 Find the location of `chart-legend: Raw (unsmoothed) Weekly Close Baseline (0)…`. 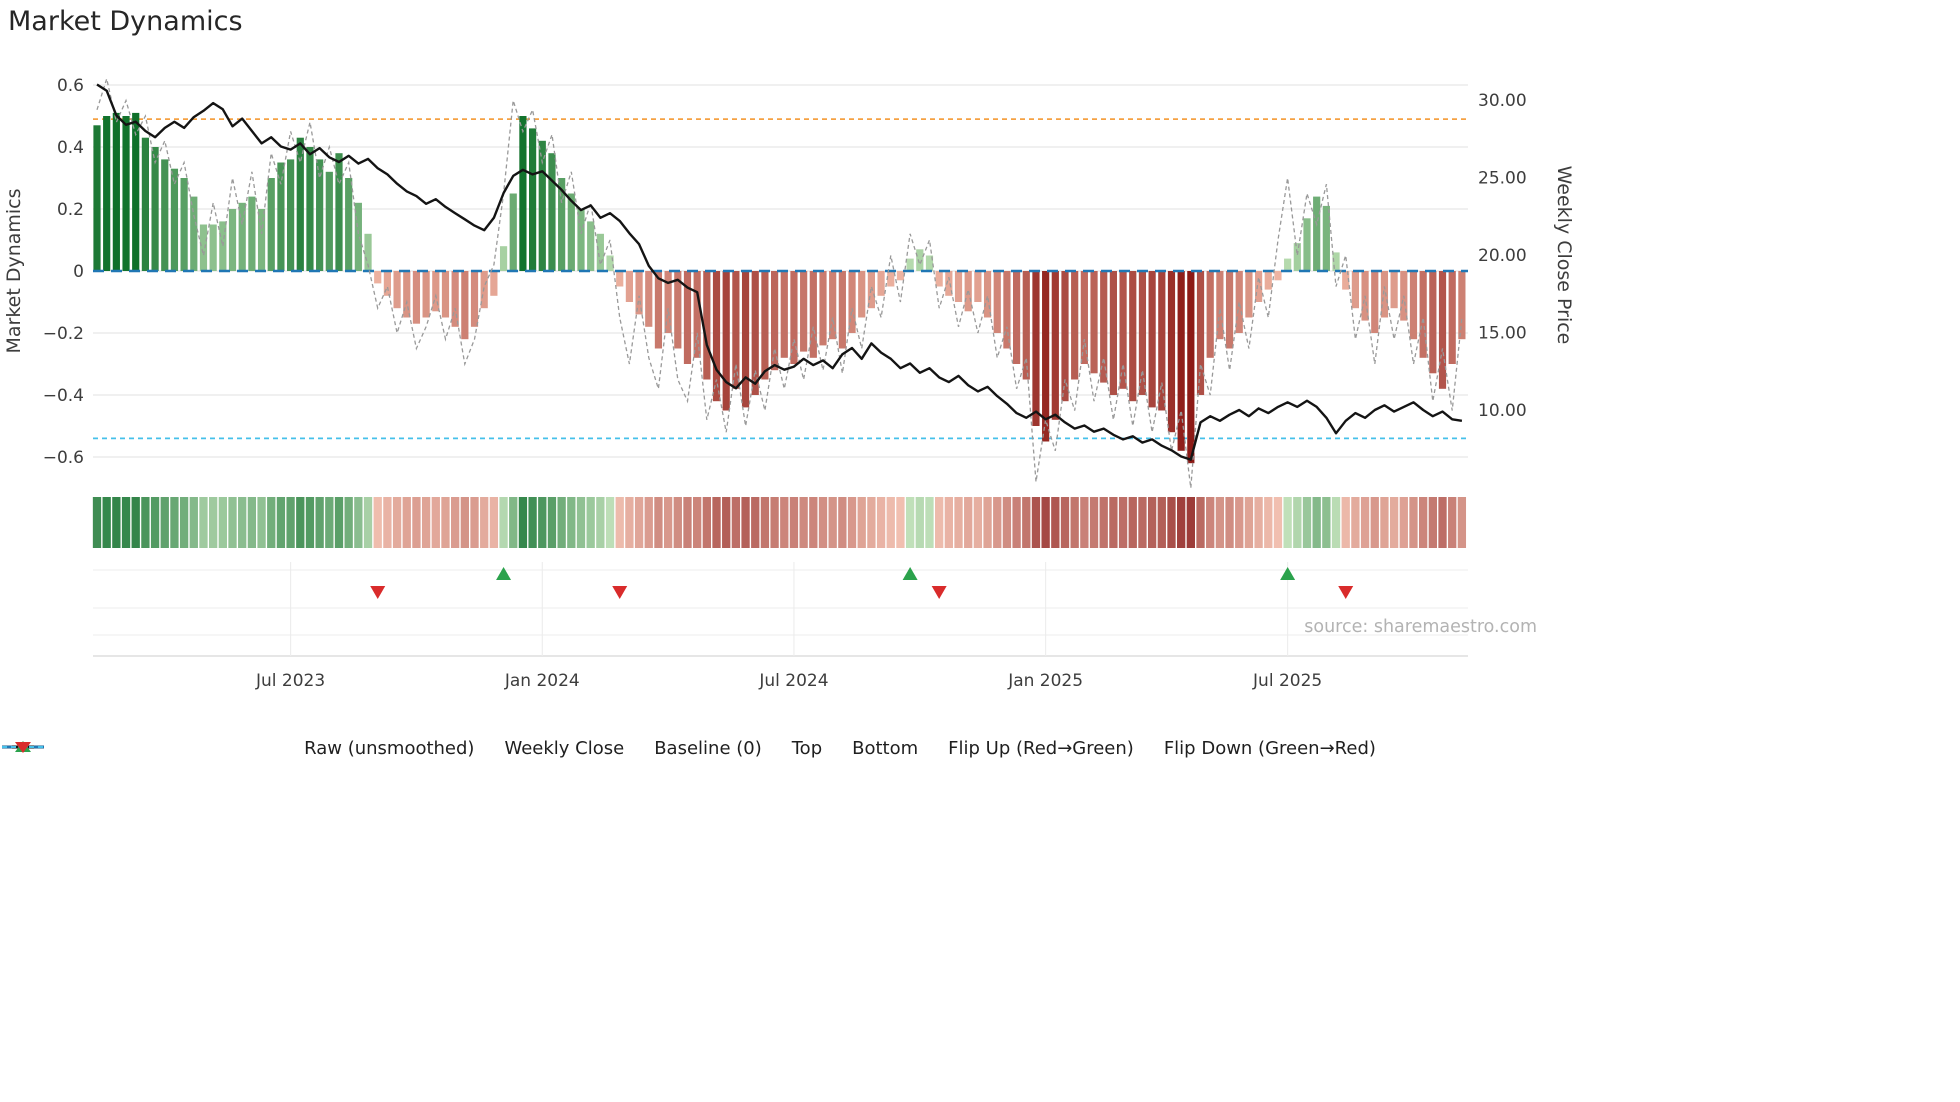

chart-legend: Raw (unsmoothed) Weekly Close Baseline (0)… is located at coordinates (840, 748).